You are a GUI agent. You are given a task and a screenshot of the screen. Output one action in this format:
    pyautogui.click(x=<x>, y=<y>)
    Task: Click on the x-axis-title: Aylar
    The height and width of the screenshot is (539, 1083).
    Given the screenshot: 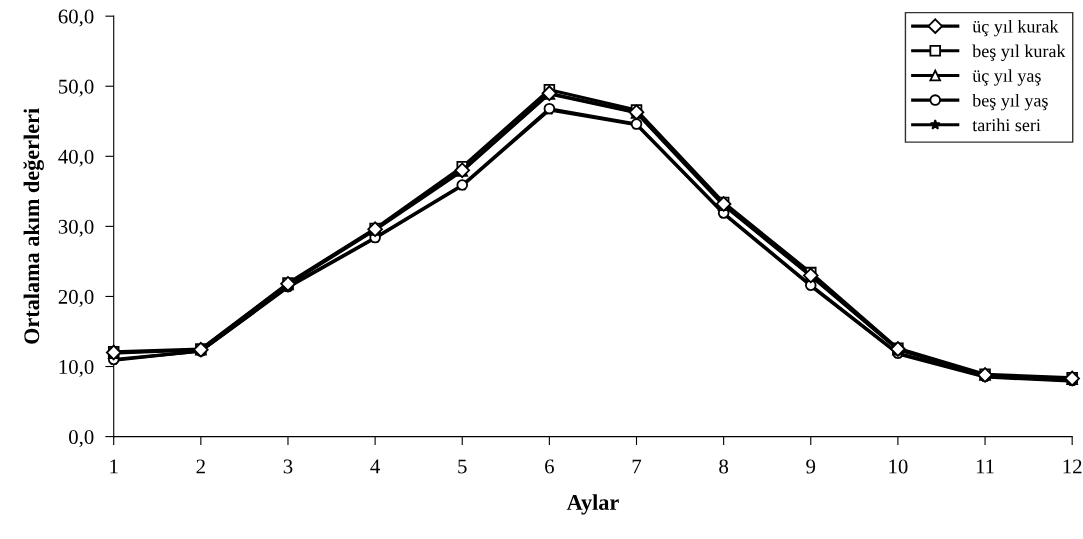 What is the action you would take?
    pyautogui.click(x=592, y=504)
    